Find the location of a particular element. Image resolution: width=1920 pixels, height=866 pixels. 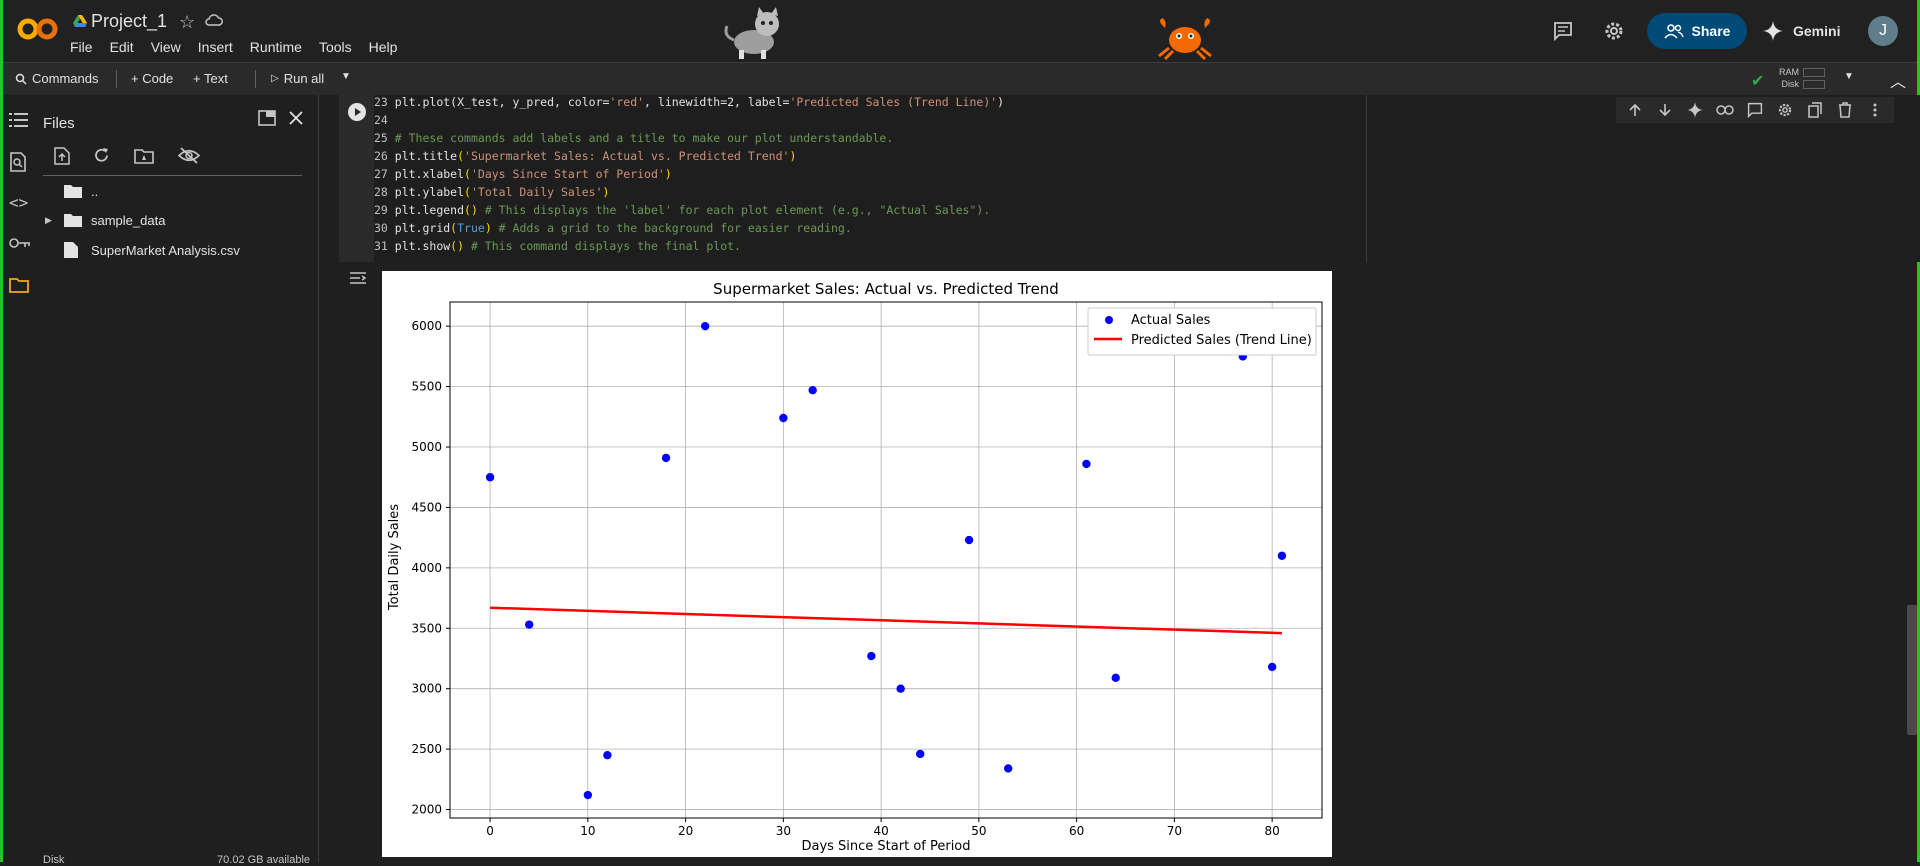

hide-files-eye-off-icon is located at coordinates (189, 155).